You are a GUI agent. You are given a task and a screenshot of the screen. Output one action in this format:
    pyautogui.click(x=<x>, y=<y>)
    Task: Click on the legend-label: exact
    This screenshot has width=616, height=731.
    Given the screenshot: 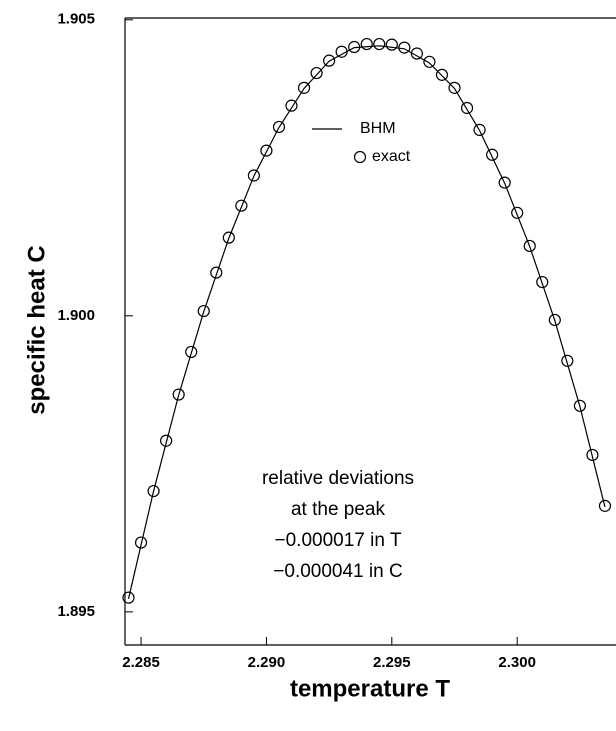 What is the action you would take?
    pyautogui.click(x=391, y=156)
    